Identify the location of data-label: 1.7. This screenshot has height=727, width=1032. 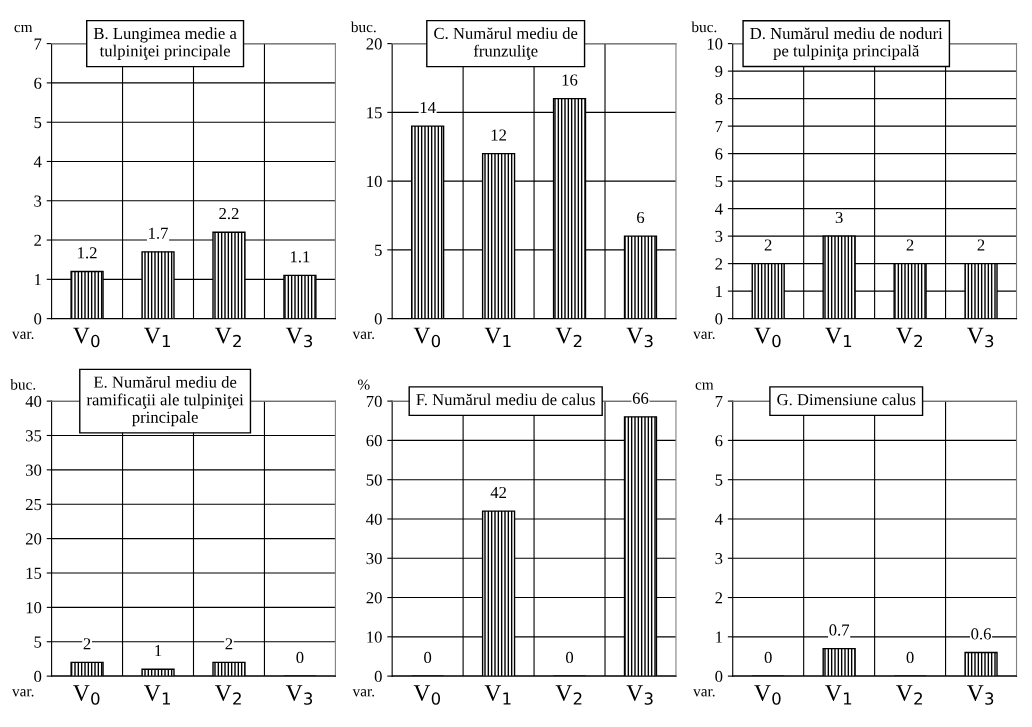
(158, 233).